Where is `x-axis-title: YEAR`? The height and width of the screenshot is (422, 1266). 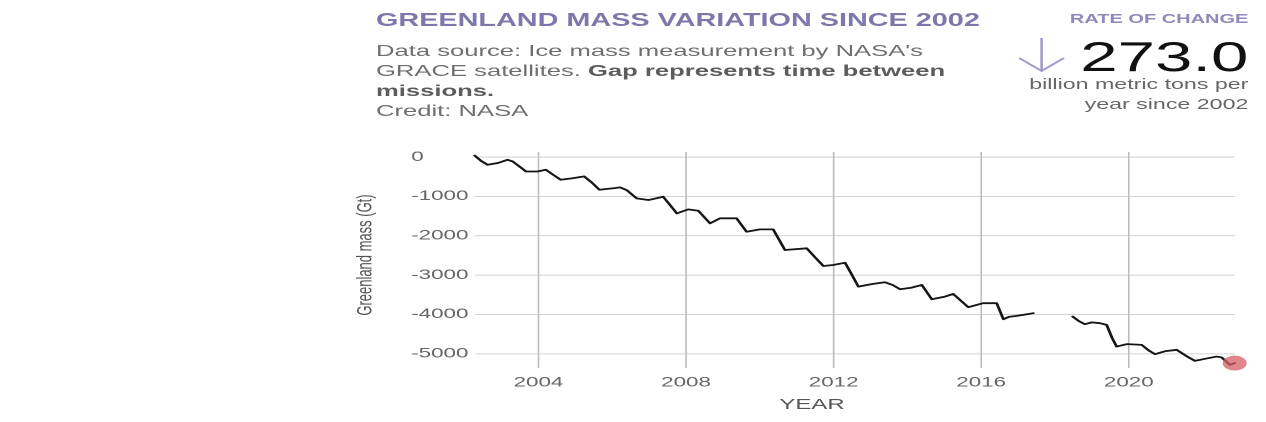
x-axis-title: YEAR is located at coordinates (811, 404).